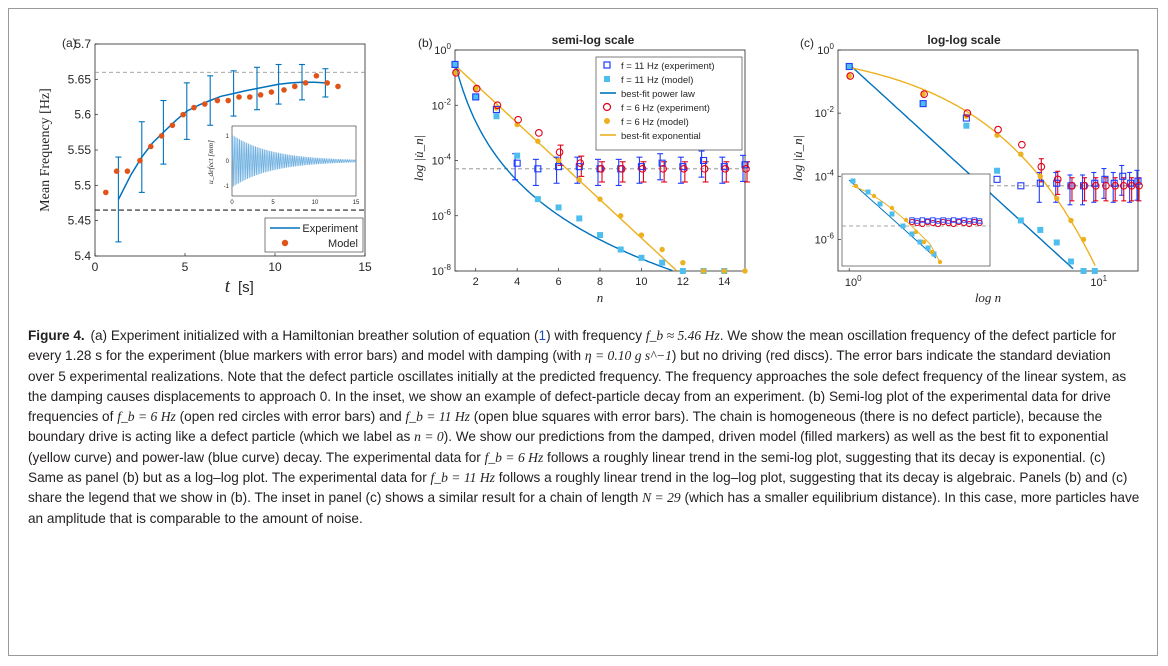 This screenshot has width=1168, height=666. Describe the element at coordinates (80, 79) in the screenshot. I see `ytick-label: 5.65` at that location.